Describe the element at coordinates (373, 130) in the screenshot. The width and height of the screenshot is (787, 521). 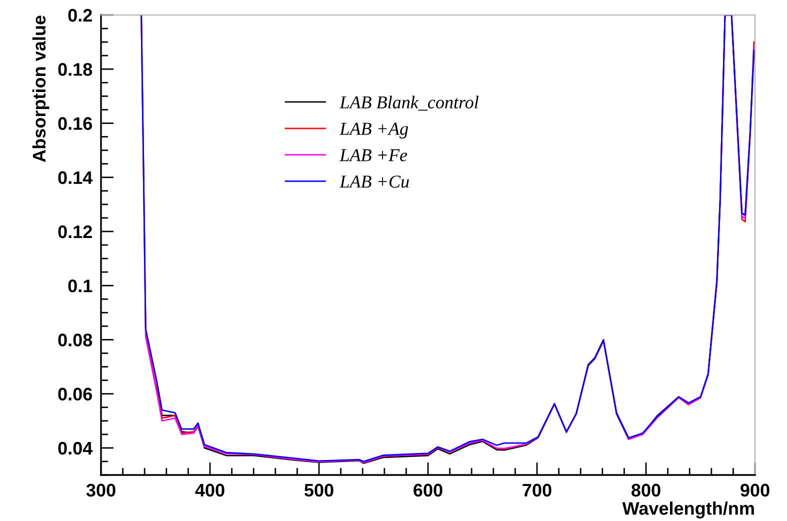
I see `legend-label: LAB +Ag` at that location.